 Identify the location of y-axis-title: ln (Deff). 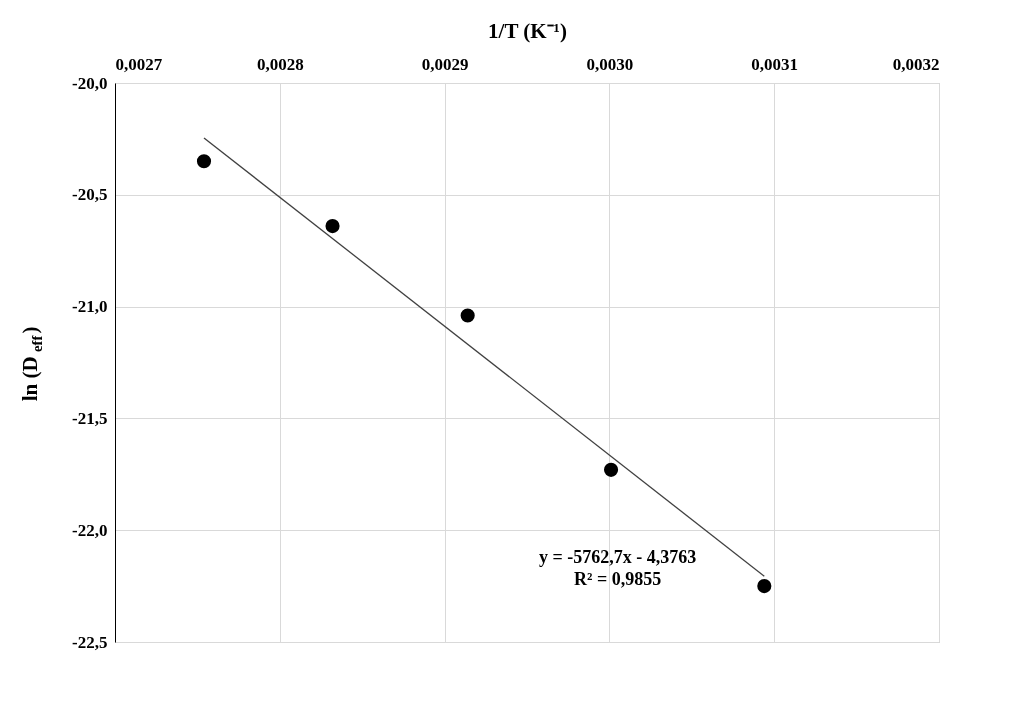
(31, 364).